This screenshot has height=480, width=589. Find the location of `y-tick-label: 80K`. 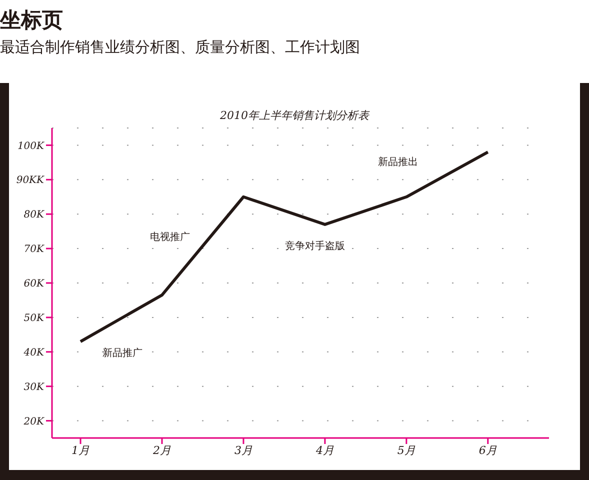

y-tick-label: 80K is located at coordinates (34, 215).